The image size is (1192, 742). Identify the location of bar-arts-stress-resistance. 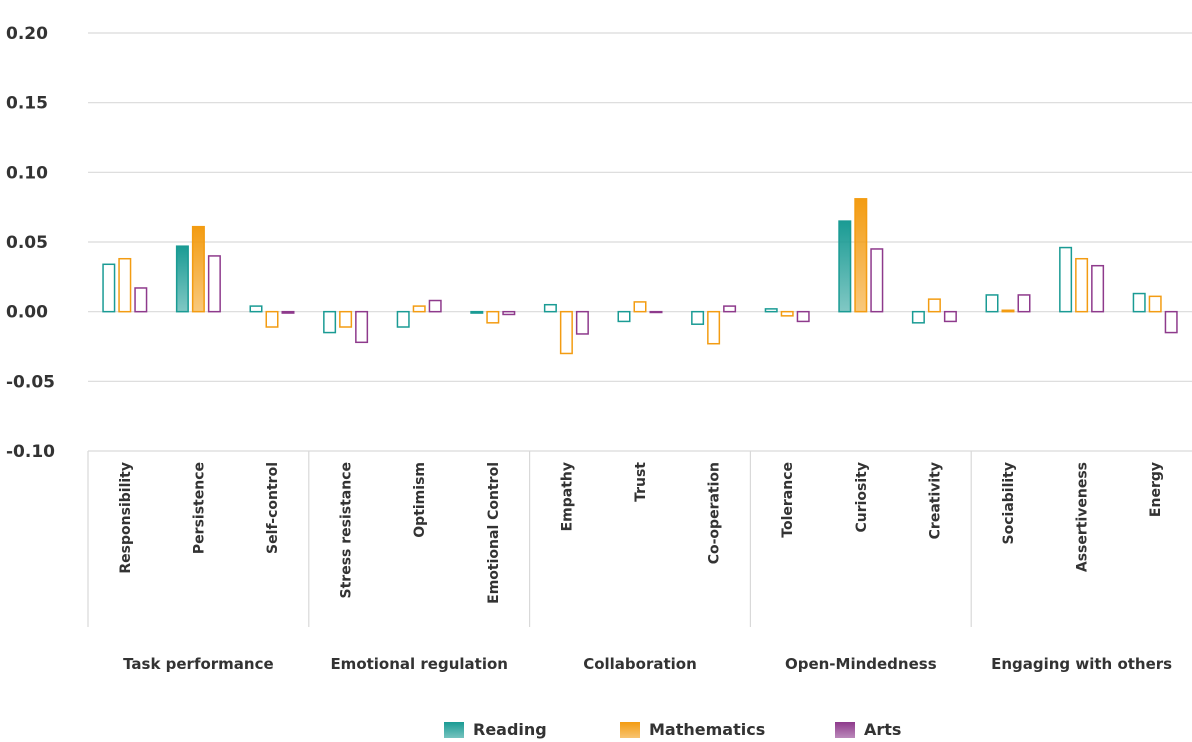
(362, 327).